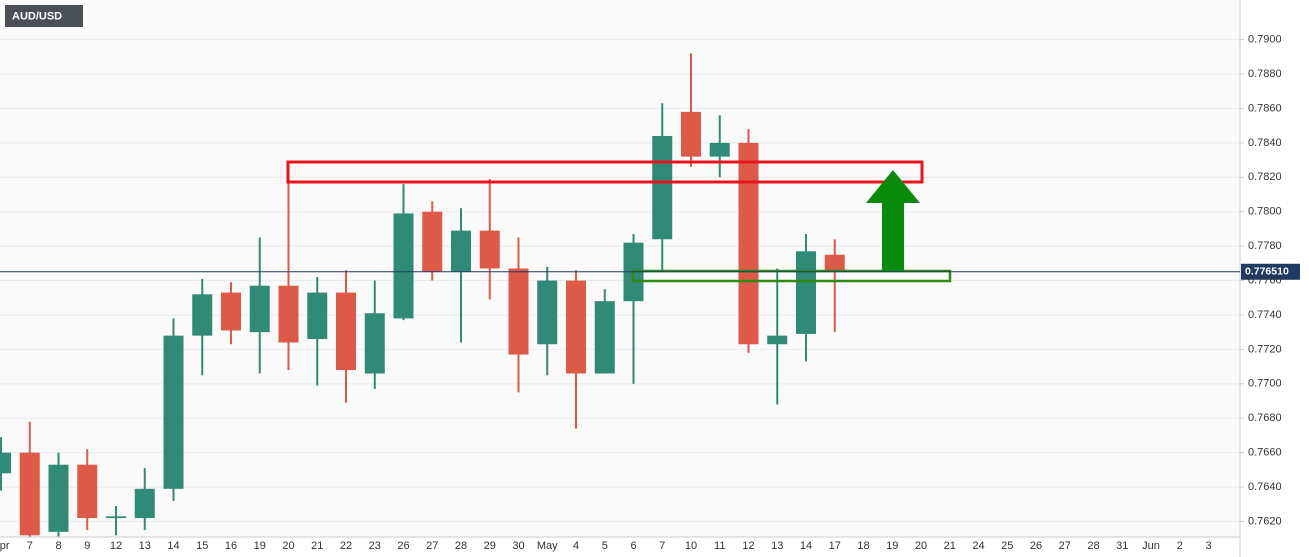 The image size is (1309, 557). What do you see at coordinates (1265, 108) in the screenshot?
I see `y-tick-label: 0.7860` at bounding box center [1265, 108].